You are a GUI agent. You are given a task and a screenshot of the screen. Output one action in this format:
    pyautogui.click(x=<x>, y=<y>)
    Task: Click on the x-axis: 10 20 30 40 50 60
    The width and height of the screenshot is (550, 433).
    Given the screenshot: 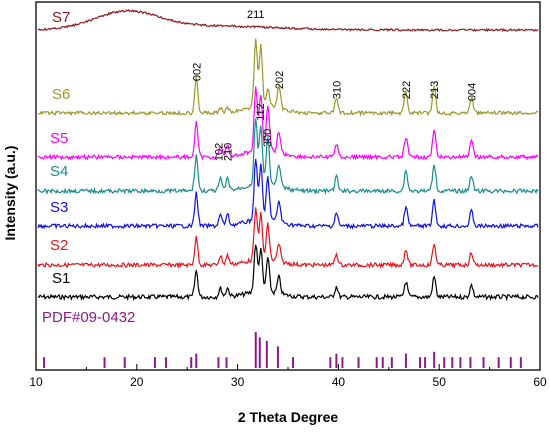 What is the action you would take?
    pyautogui.click(x=288, y=376)
    